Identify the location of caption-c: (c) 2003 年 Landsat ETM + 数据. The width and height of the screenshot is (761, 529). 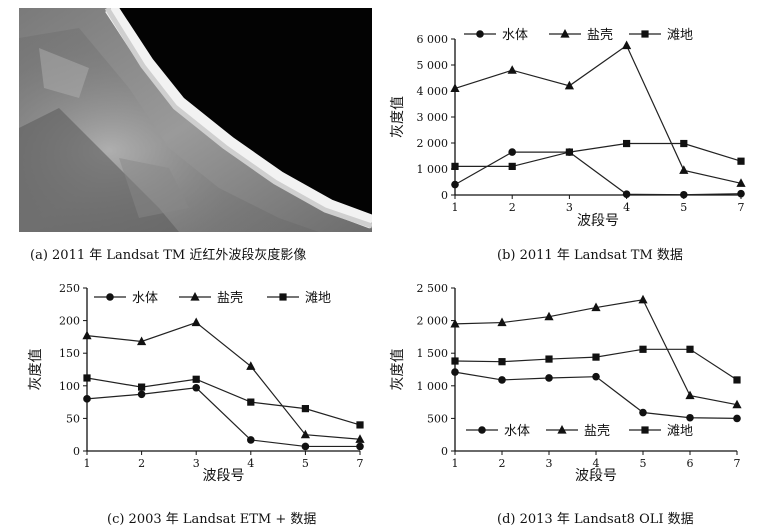
(212, 519).